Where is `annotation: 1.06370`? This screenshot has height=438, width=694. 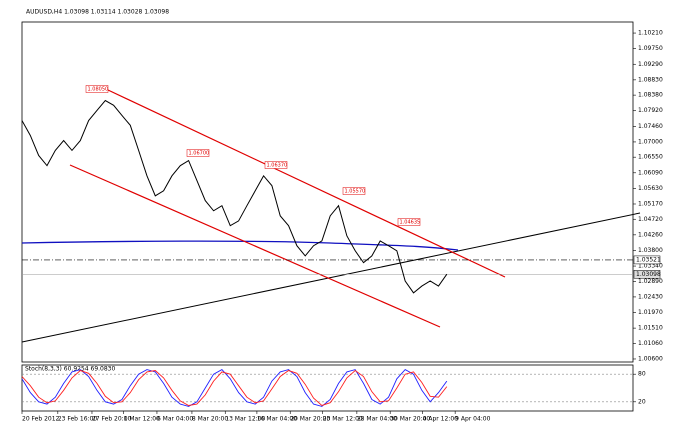
annotation: 1.06370 is located at coordinates (277, 166).